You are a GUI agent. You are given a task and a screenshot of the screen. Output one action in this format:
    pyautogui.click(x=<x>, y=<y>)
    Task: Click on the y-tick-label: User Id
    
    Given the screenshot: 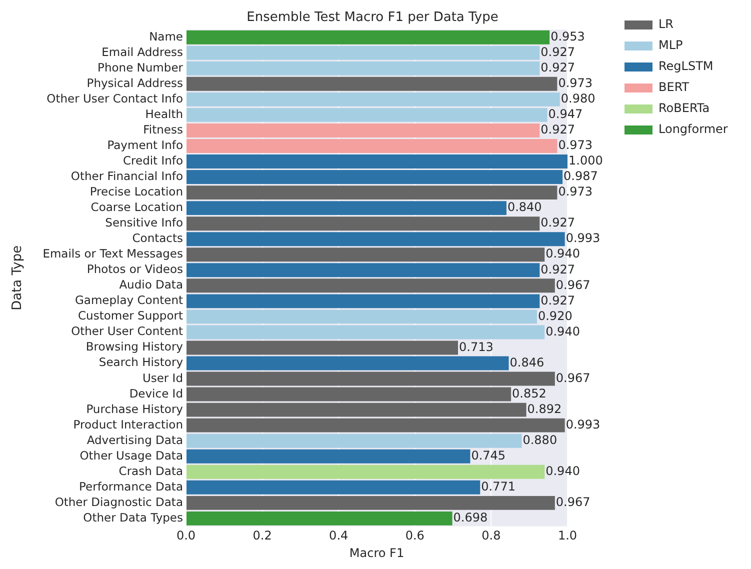 What is the action you would take?
    pyautogui.click(x=162, y=377)
    